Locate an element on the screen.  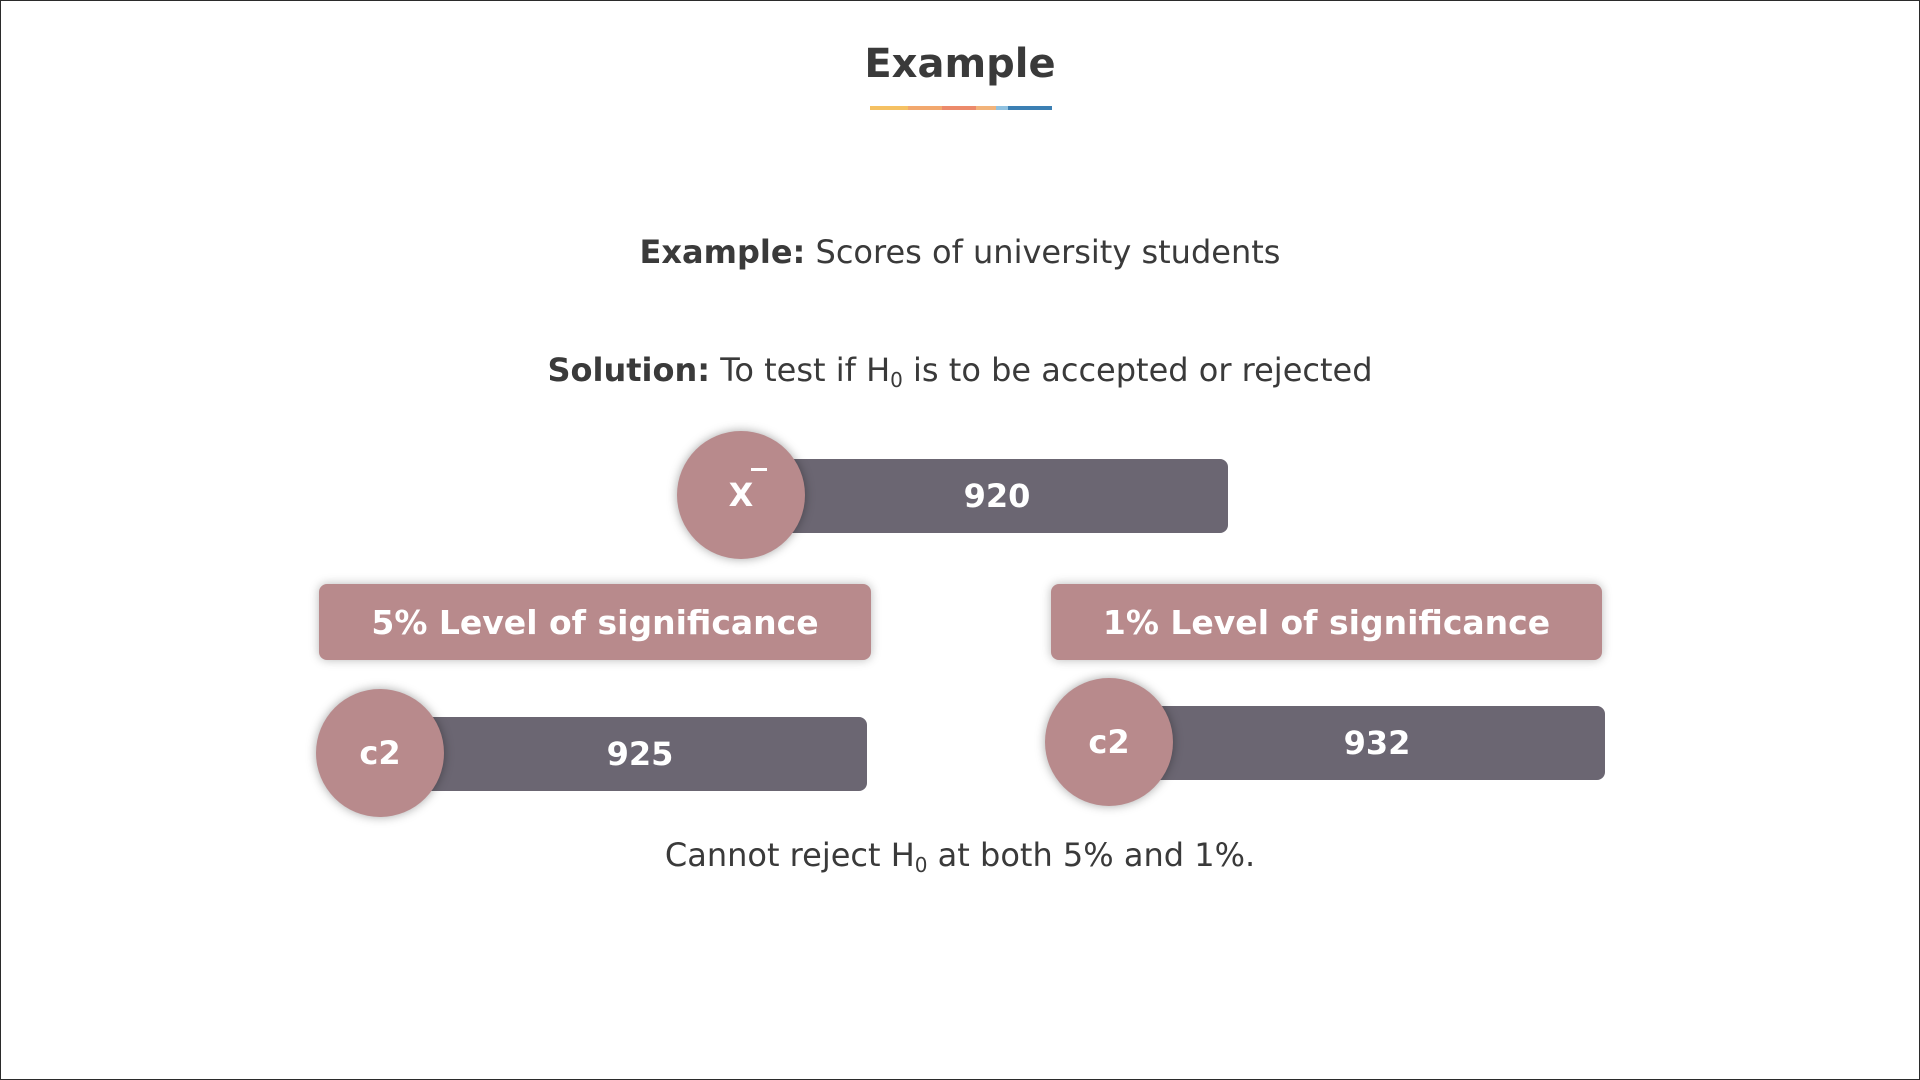
conclusion-text-after: at both 5% and 1%. is located at coordinates (1091, 855).